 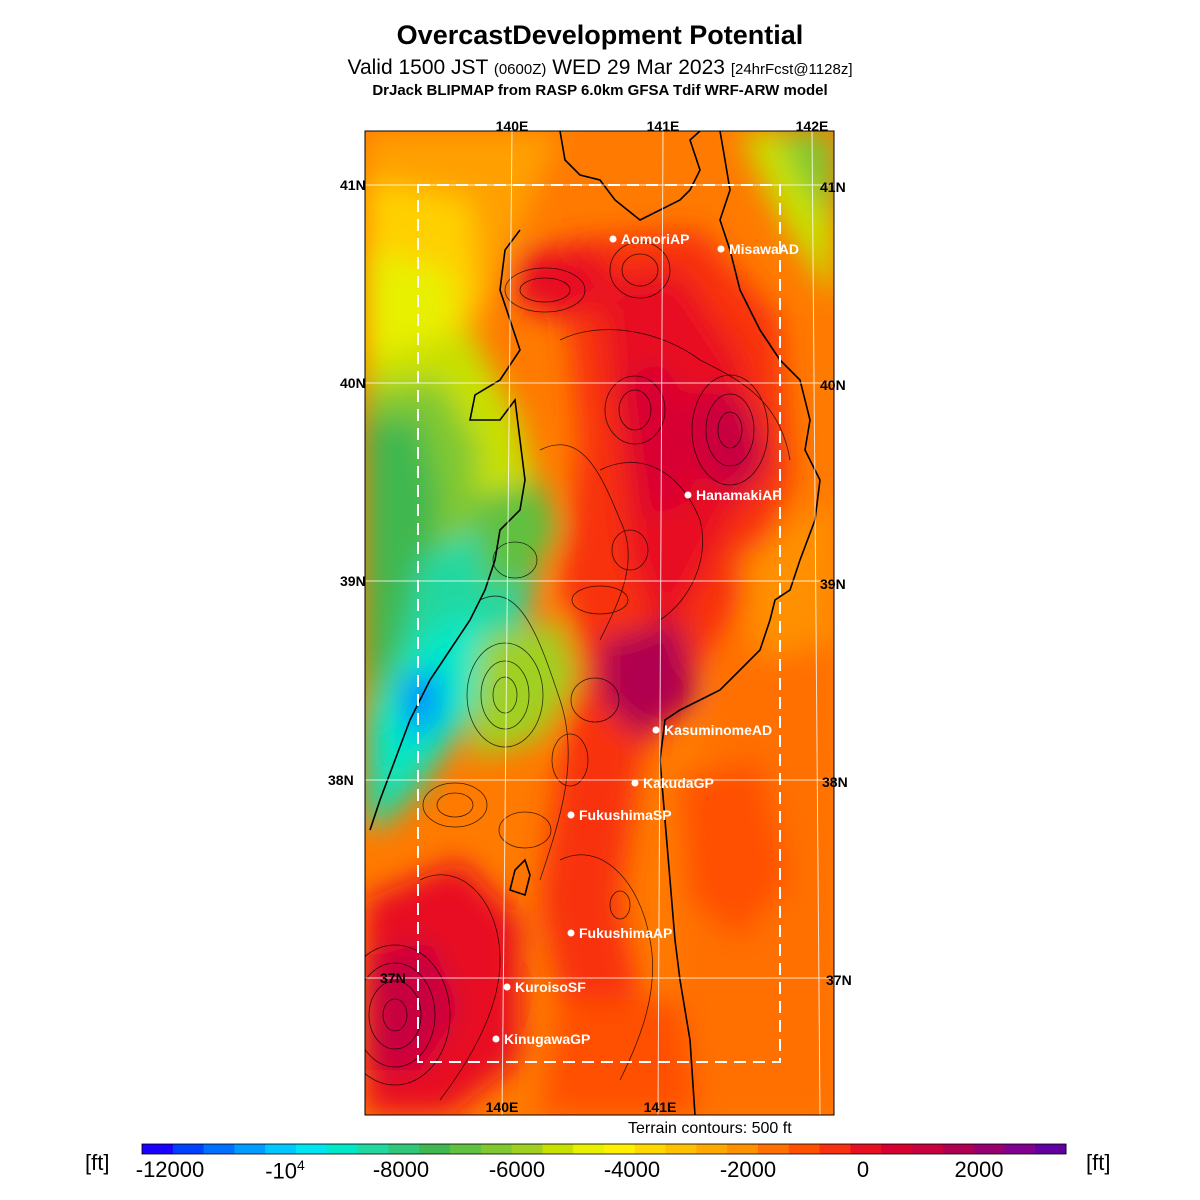 What do you see at coordinates (625, 815) in the screenshot?
I see `site-label: FukushimaSP` at bounding box center [625, 815].